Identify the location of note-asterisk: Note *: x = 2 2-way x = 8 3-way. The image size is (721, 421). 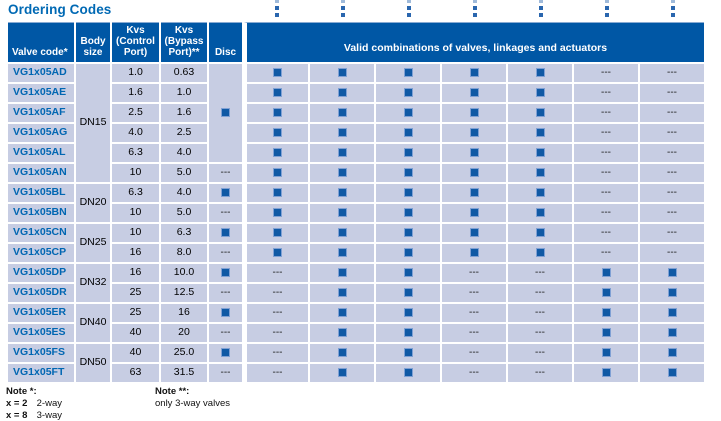
(80, 403).